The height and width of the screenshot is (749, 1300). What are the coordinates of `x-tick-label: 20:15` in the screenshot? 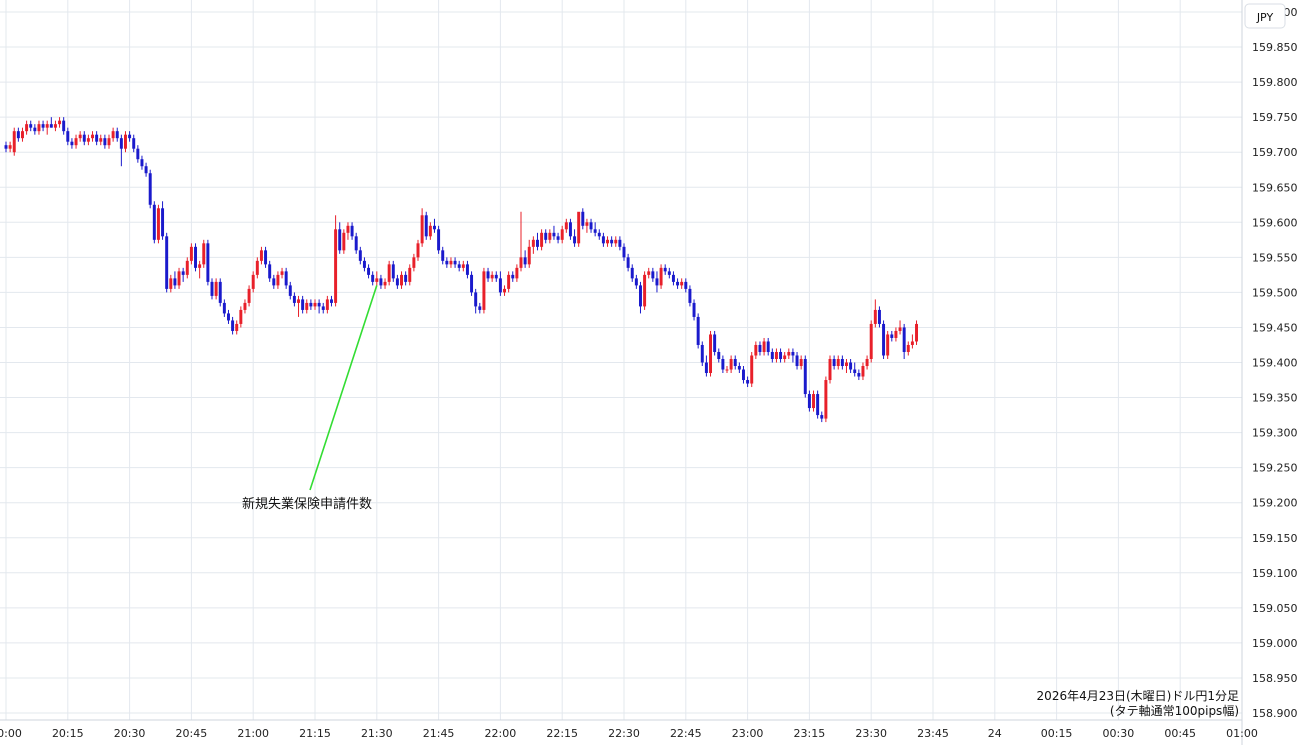 It's located at (68, 733).